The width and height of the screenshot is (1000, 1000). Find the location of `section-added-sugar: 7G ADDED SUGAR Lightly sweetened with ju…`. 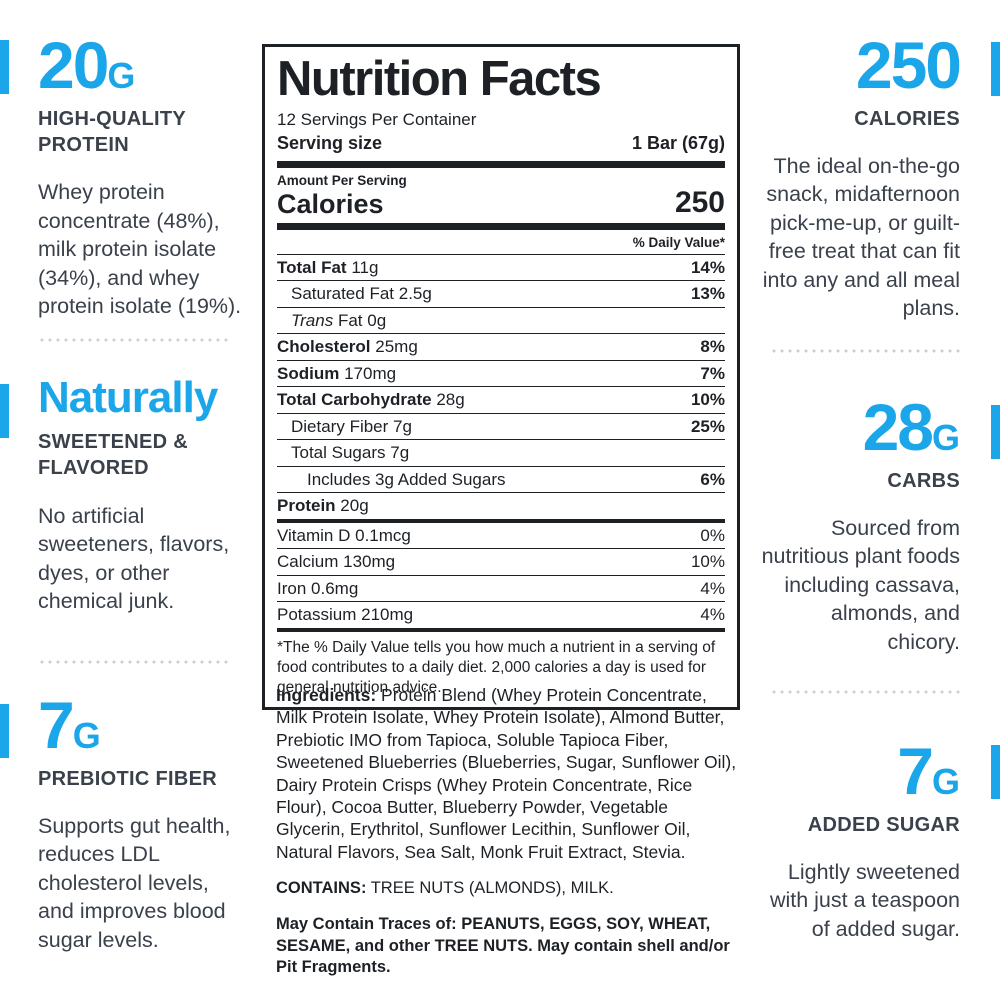

section-added-sugar: 7G ADDED SUGAR Lightly sweetened with ju… is located at coordinates (859, 838).